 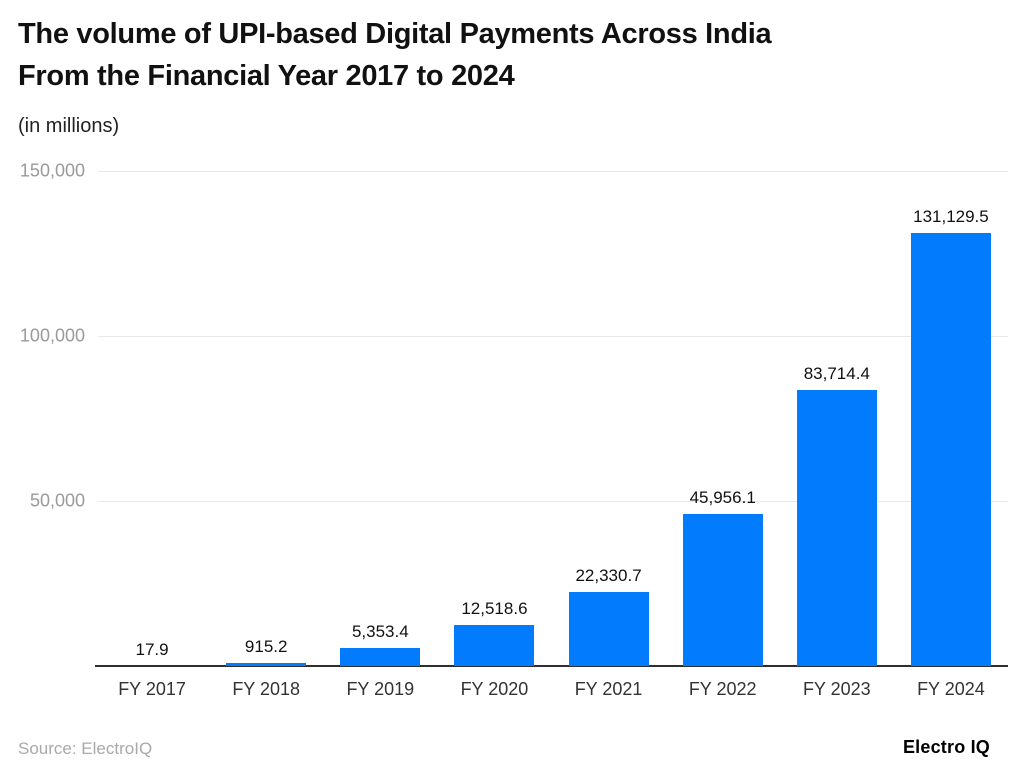 What do you see at coordinates (494, 689) in the screenshot?
I see `x-tick-label: FY 2020` at bounding box center [494, 689].